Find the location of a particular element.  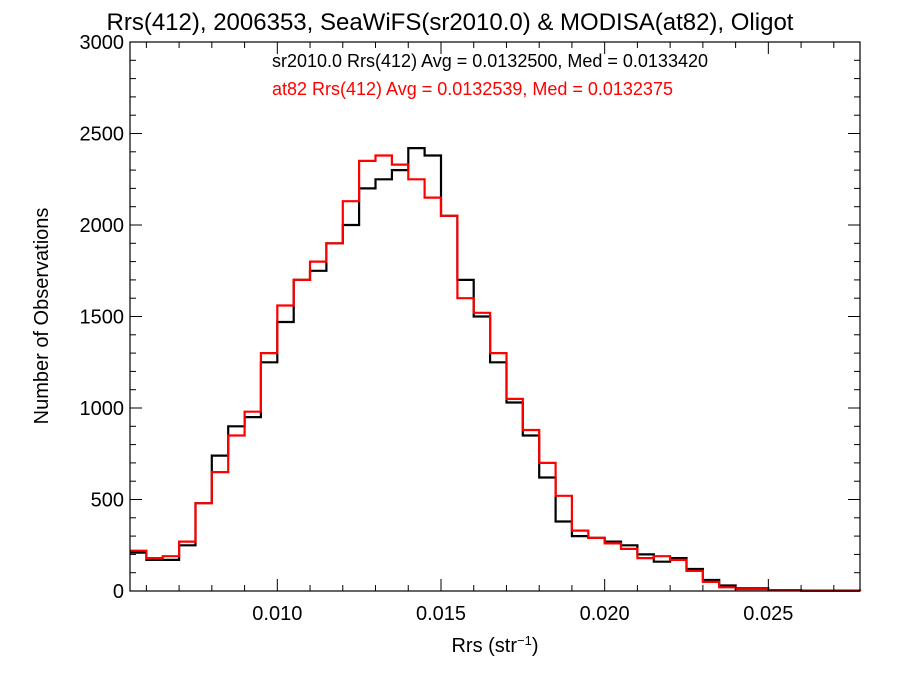

x-axis-label-superscript: −1 is located at coordinates (524, 640).